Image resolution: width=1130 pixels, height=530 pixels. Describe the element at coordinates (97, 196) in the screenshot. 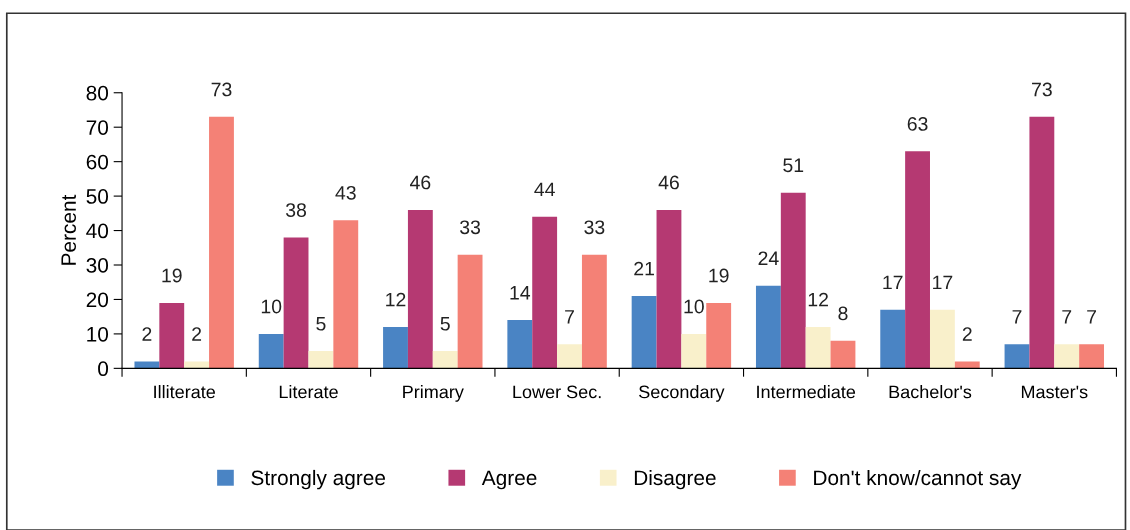

I see `y-tick-label: 50` at that location.